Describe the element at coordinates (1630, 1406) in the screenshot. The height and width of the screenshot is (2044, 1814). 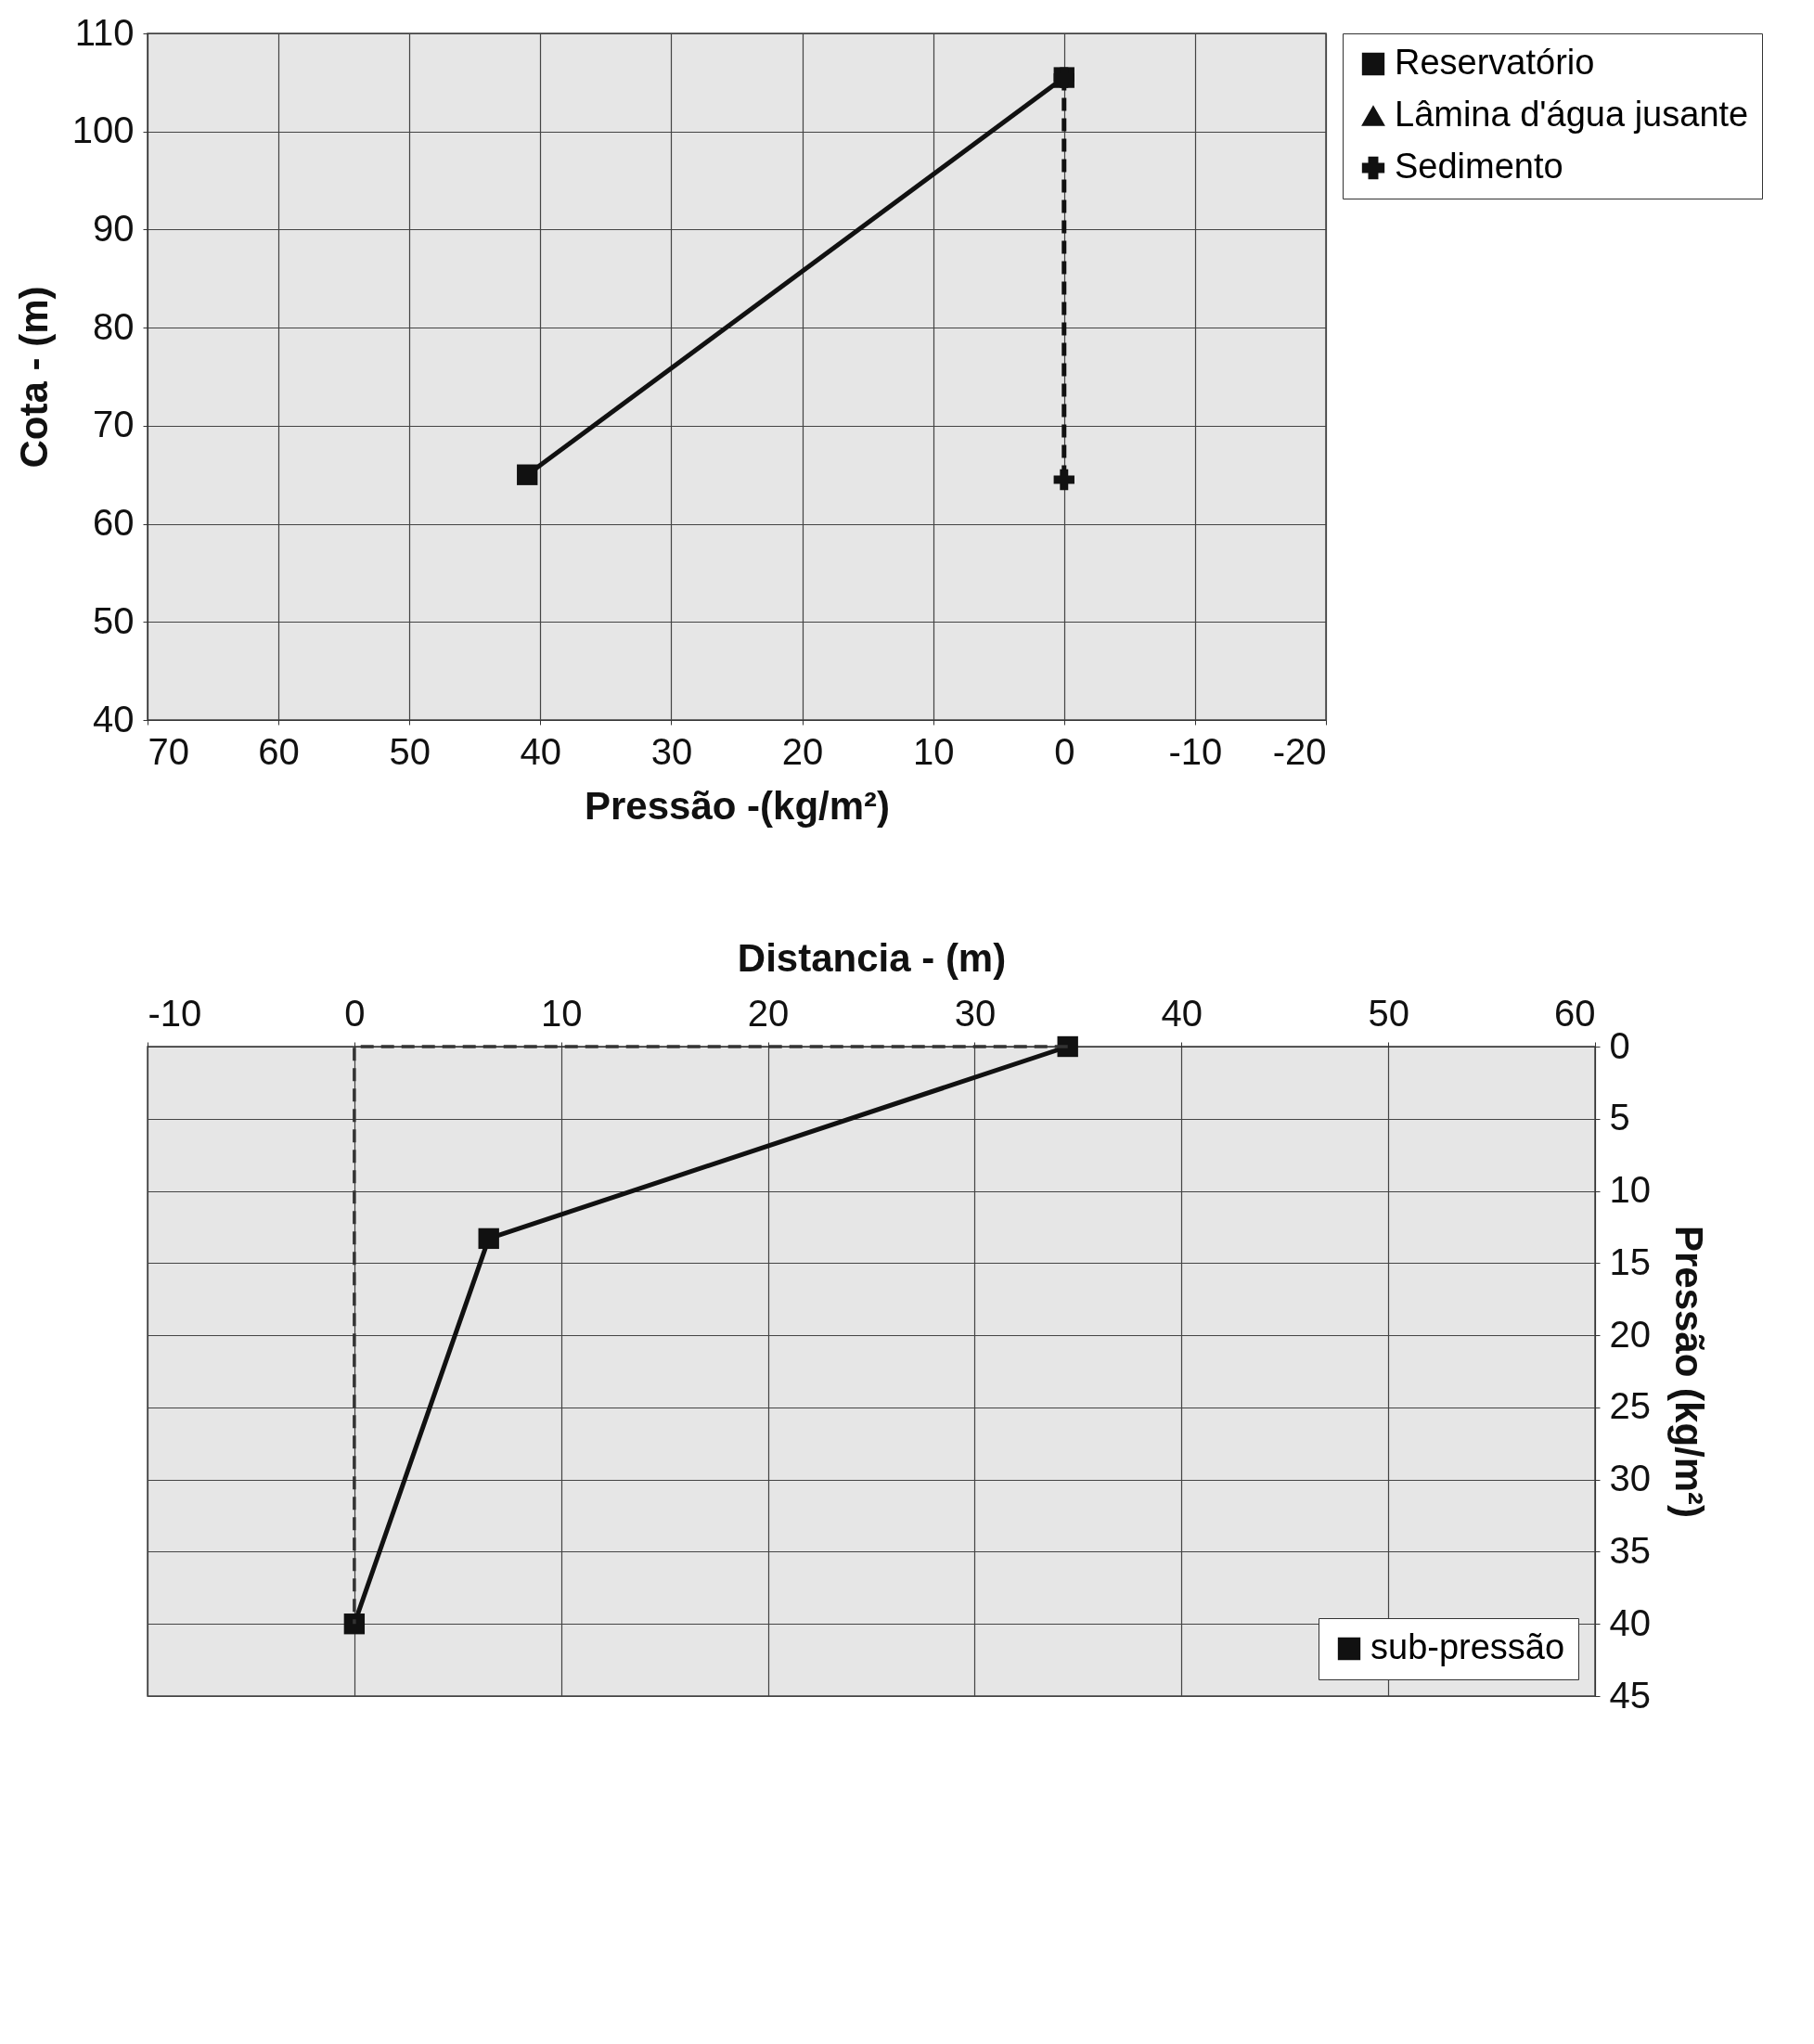
I see `y-tick-label: 25` at that location.